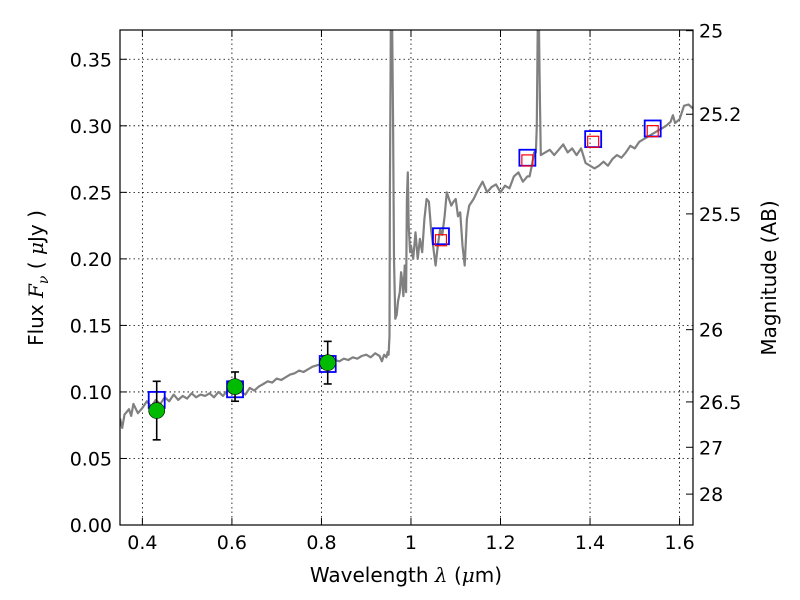 This screenshot has height=600, width=800. I want to click on y-axis-label: Flux Fν ( μJy ), so click(38, 278).